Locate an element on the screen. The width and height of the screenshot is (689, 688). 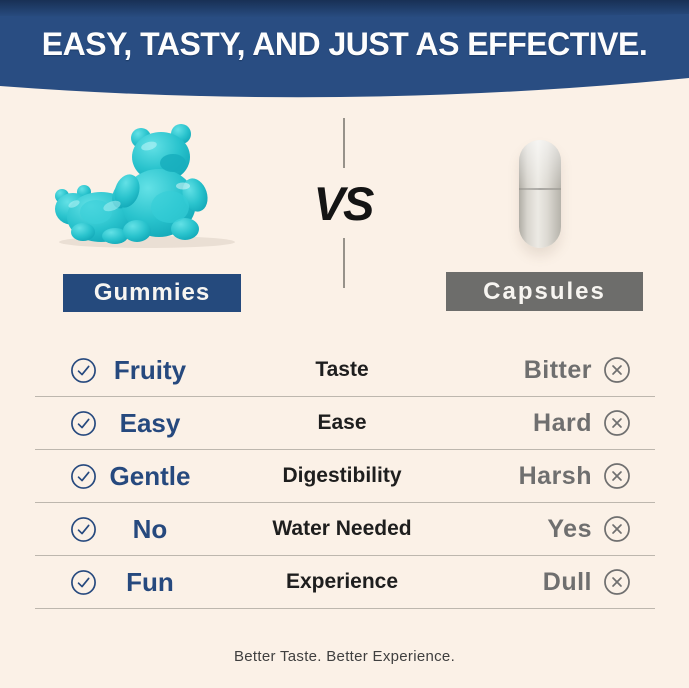
page-title: EASY, TASTY, AND JUST AS EFFECTIVE. is located at coordinates (344, 44).